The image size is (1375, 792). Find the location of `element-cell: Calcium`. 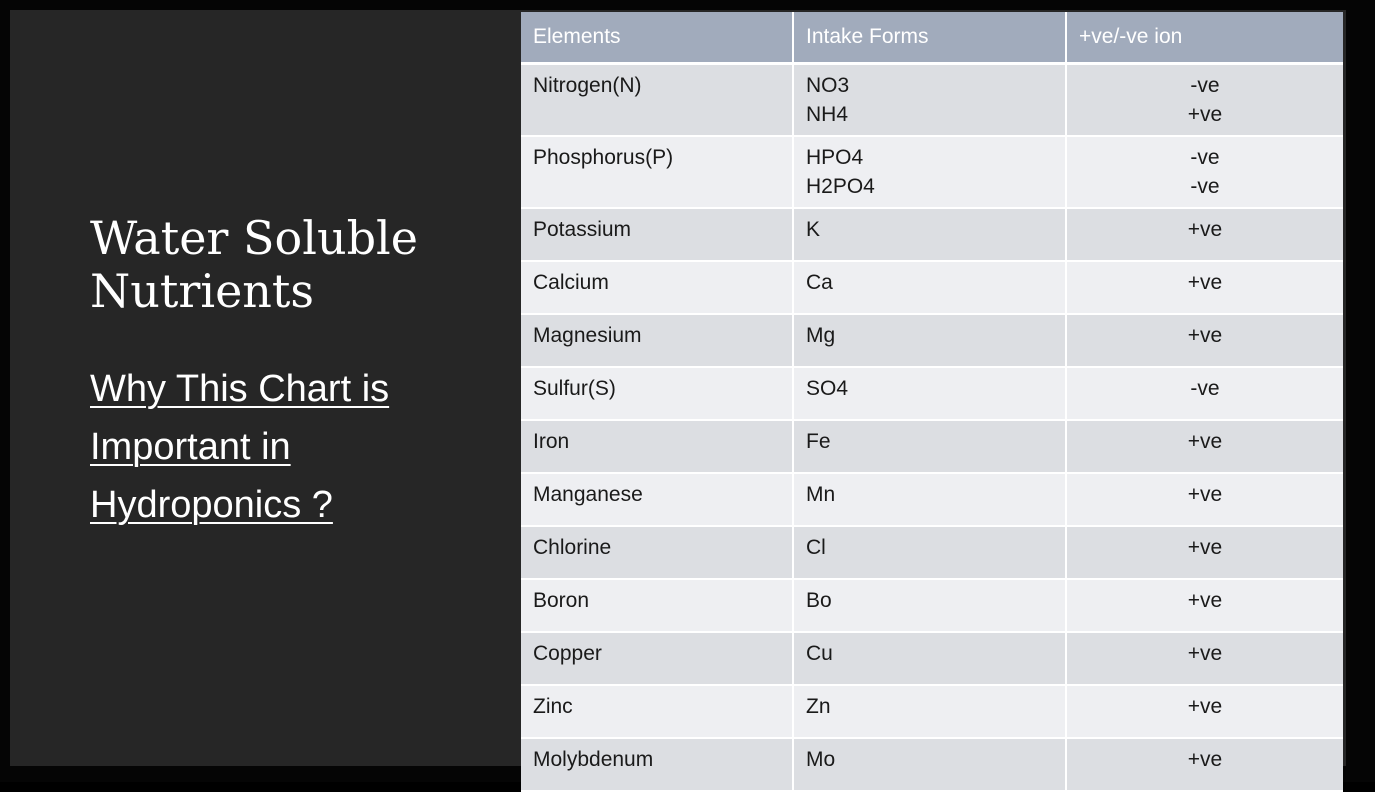

element-cell: Calcium is located at coordinates (657, 288).